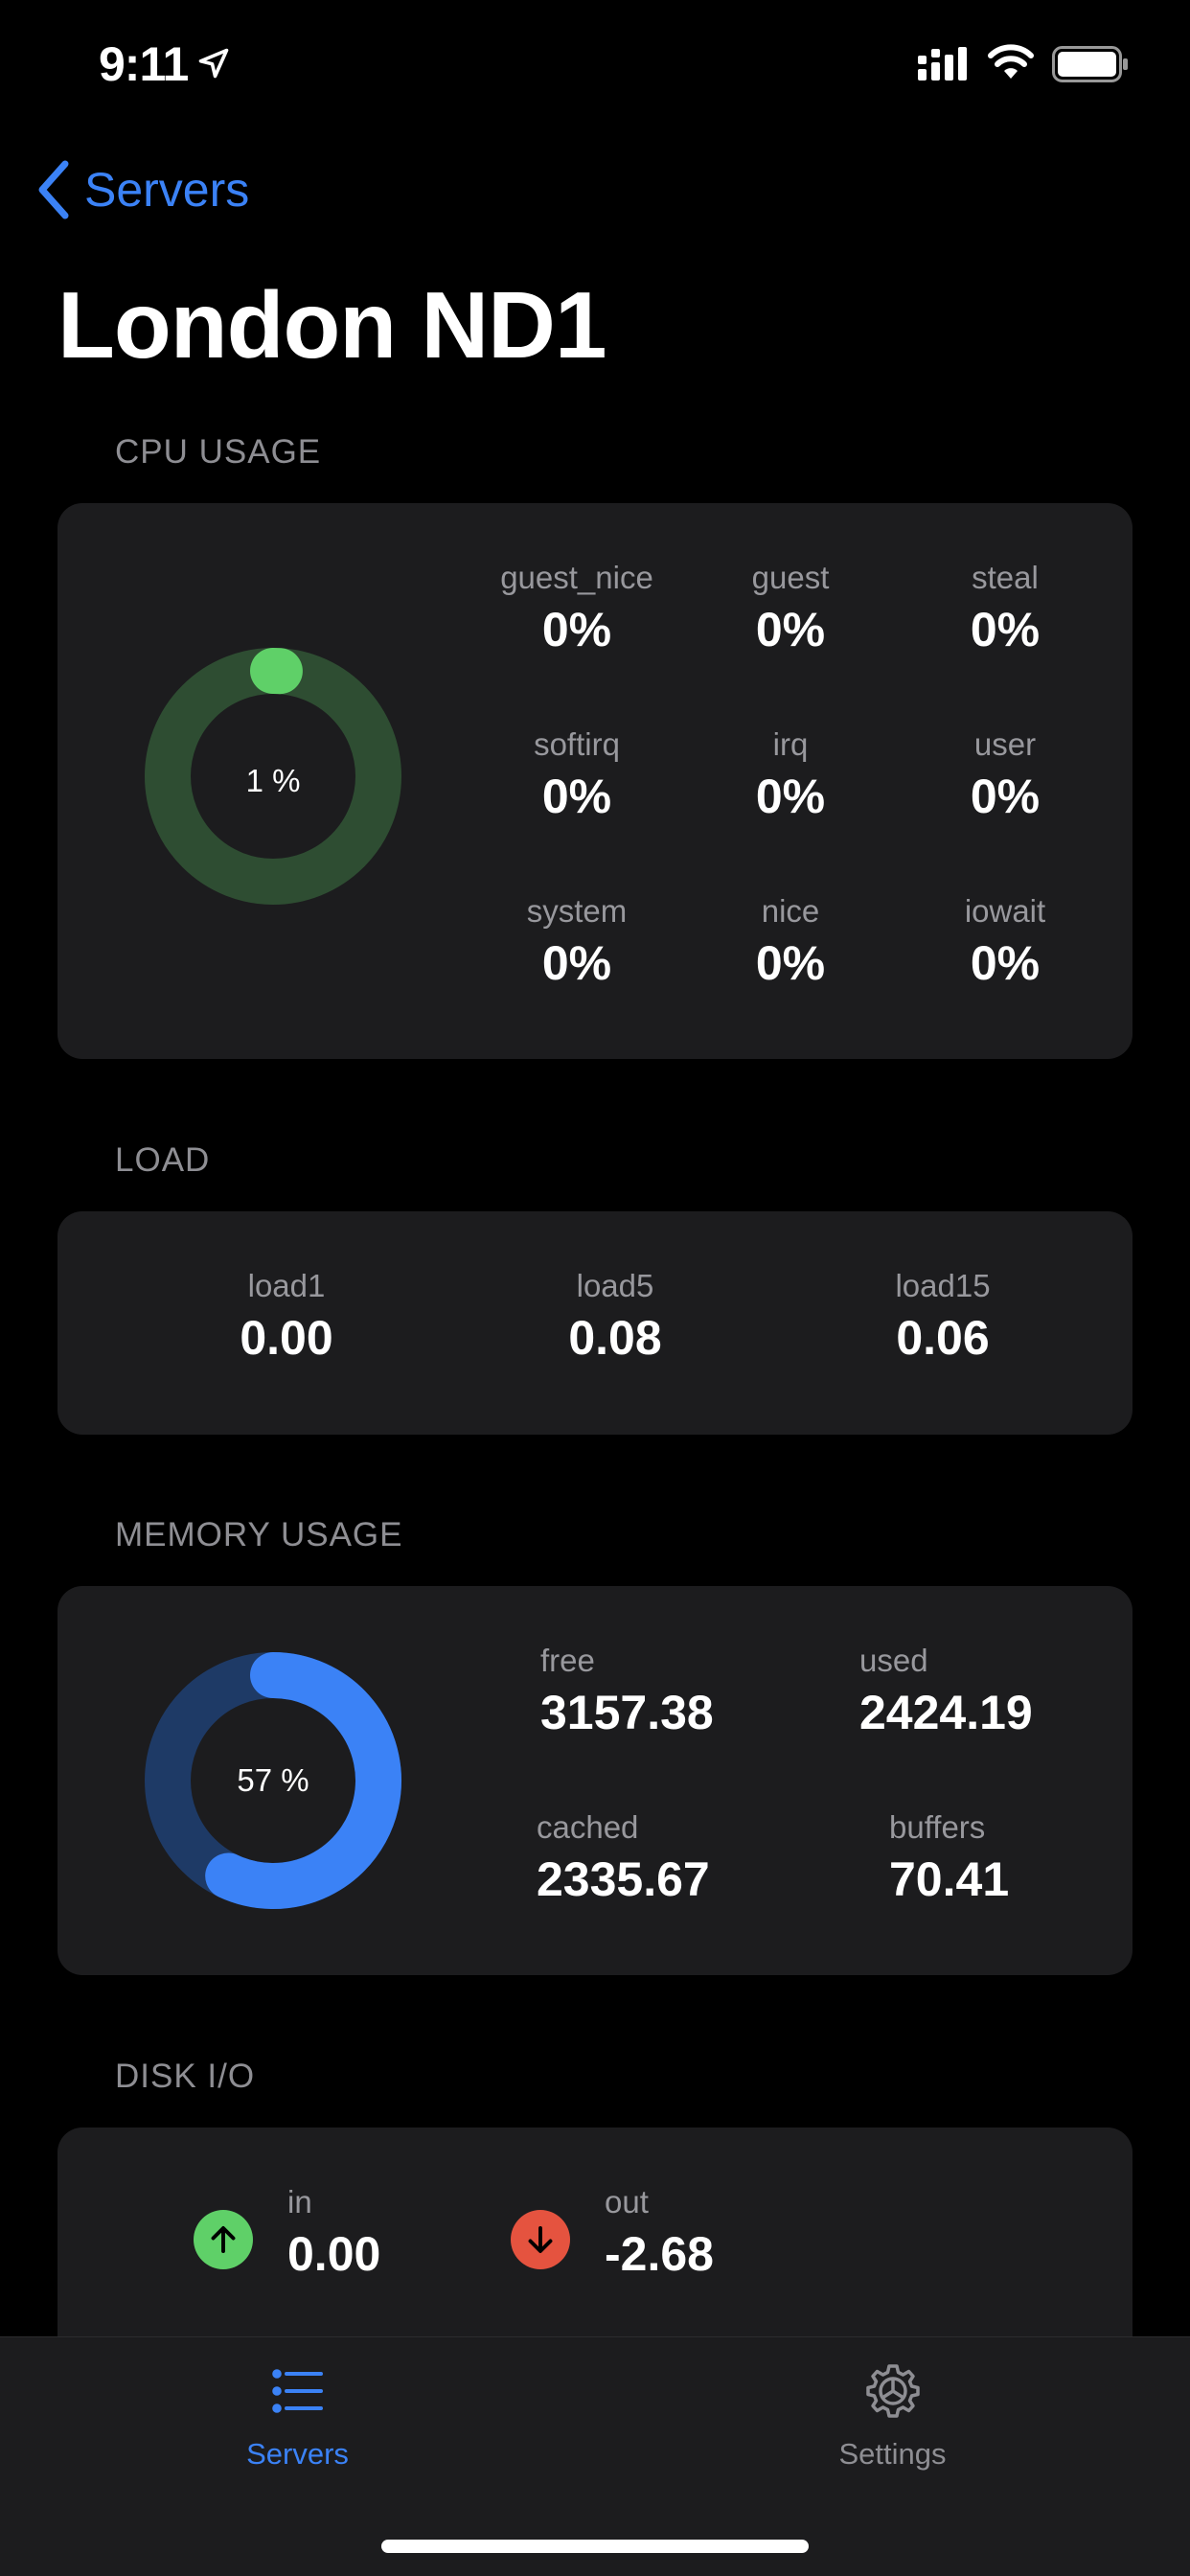 The width and height of the screenshot is (1190, 2576). Describe the element at coordinates (163, 1160) in the screenshot. I see `load-header: LOAD` at that location.